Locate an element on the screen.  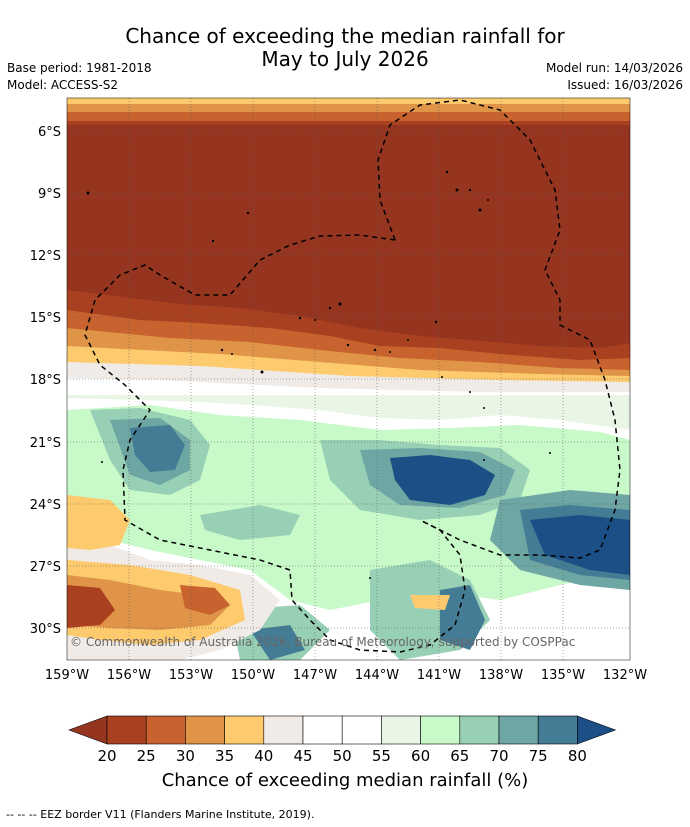
lon-label: 159°W is located at coordinates (67, 675).